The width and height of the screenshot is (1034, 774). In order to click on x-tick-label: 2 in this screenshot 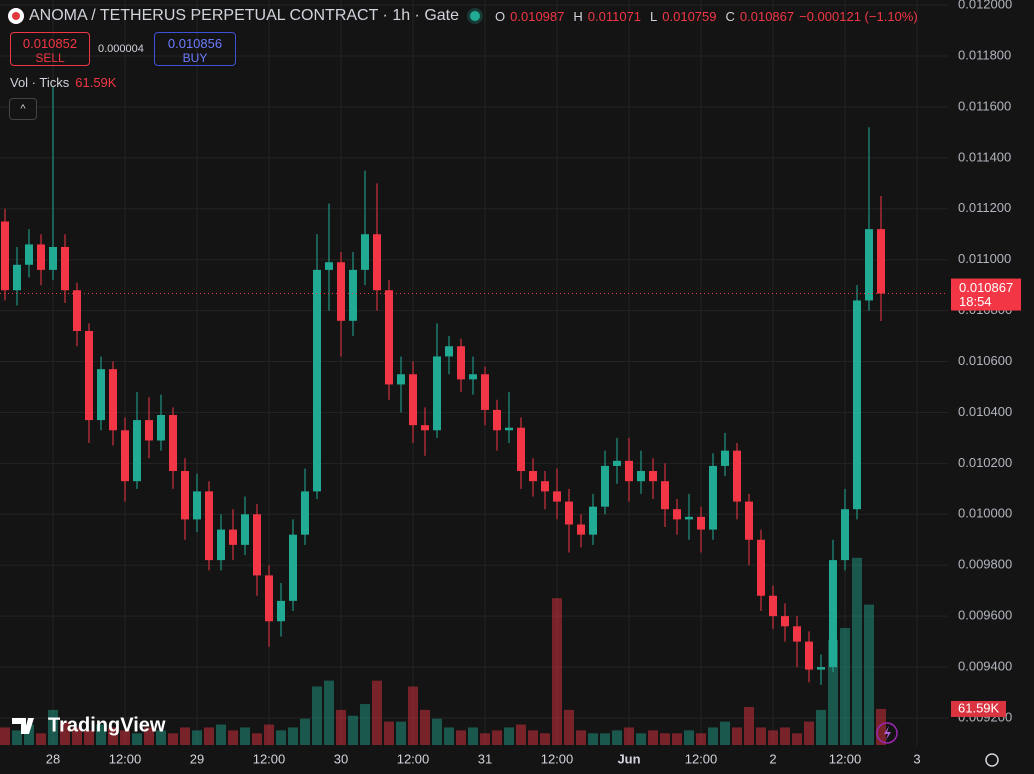, I will do `click(772, 758)`.